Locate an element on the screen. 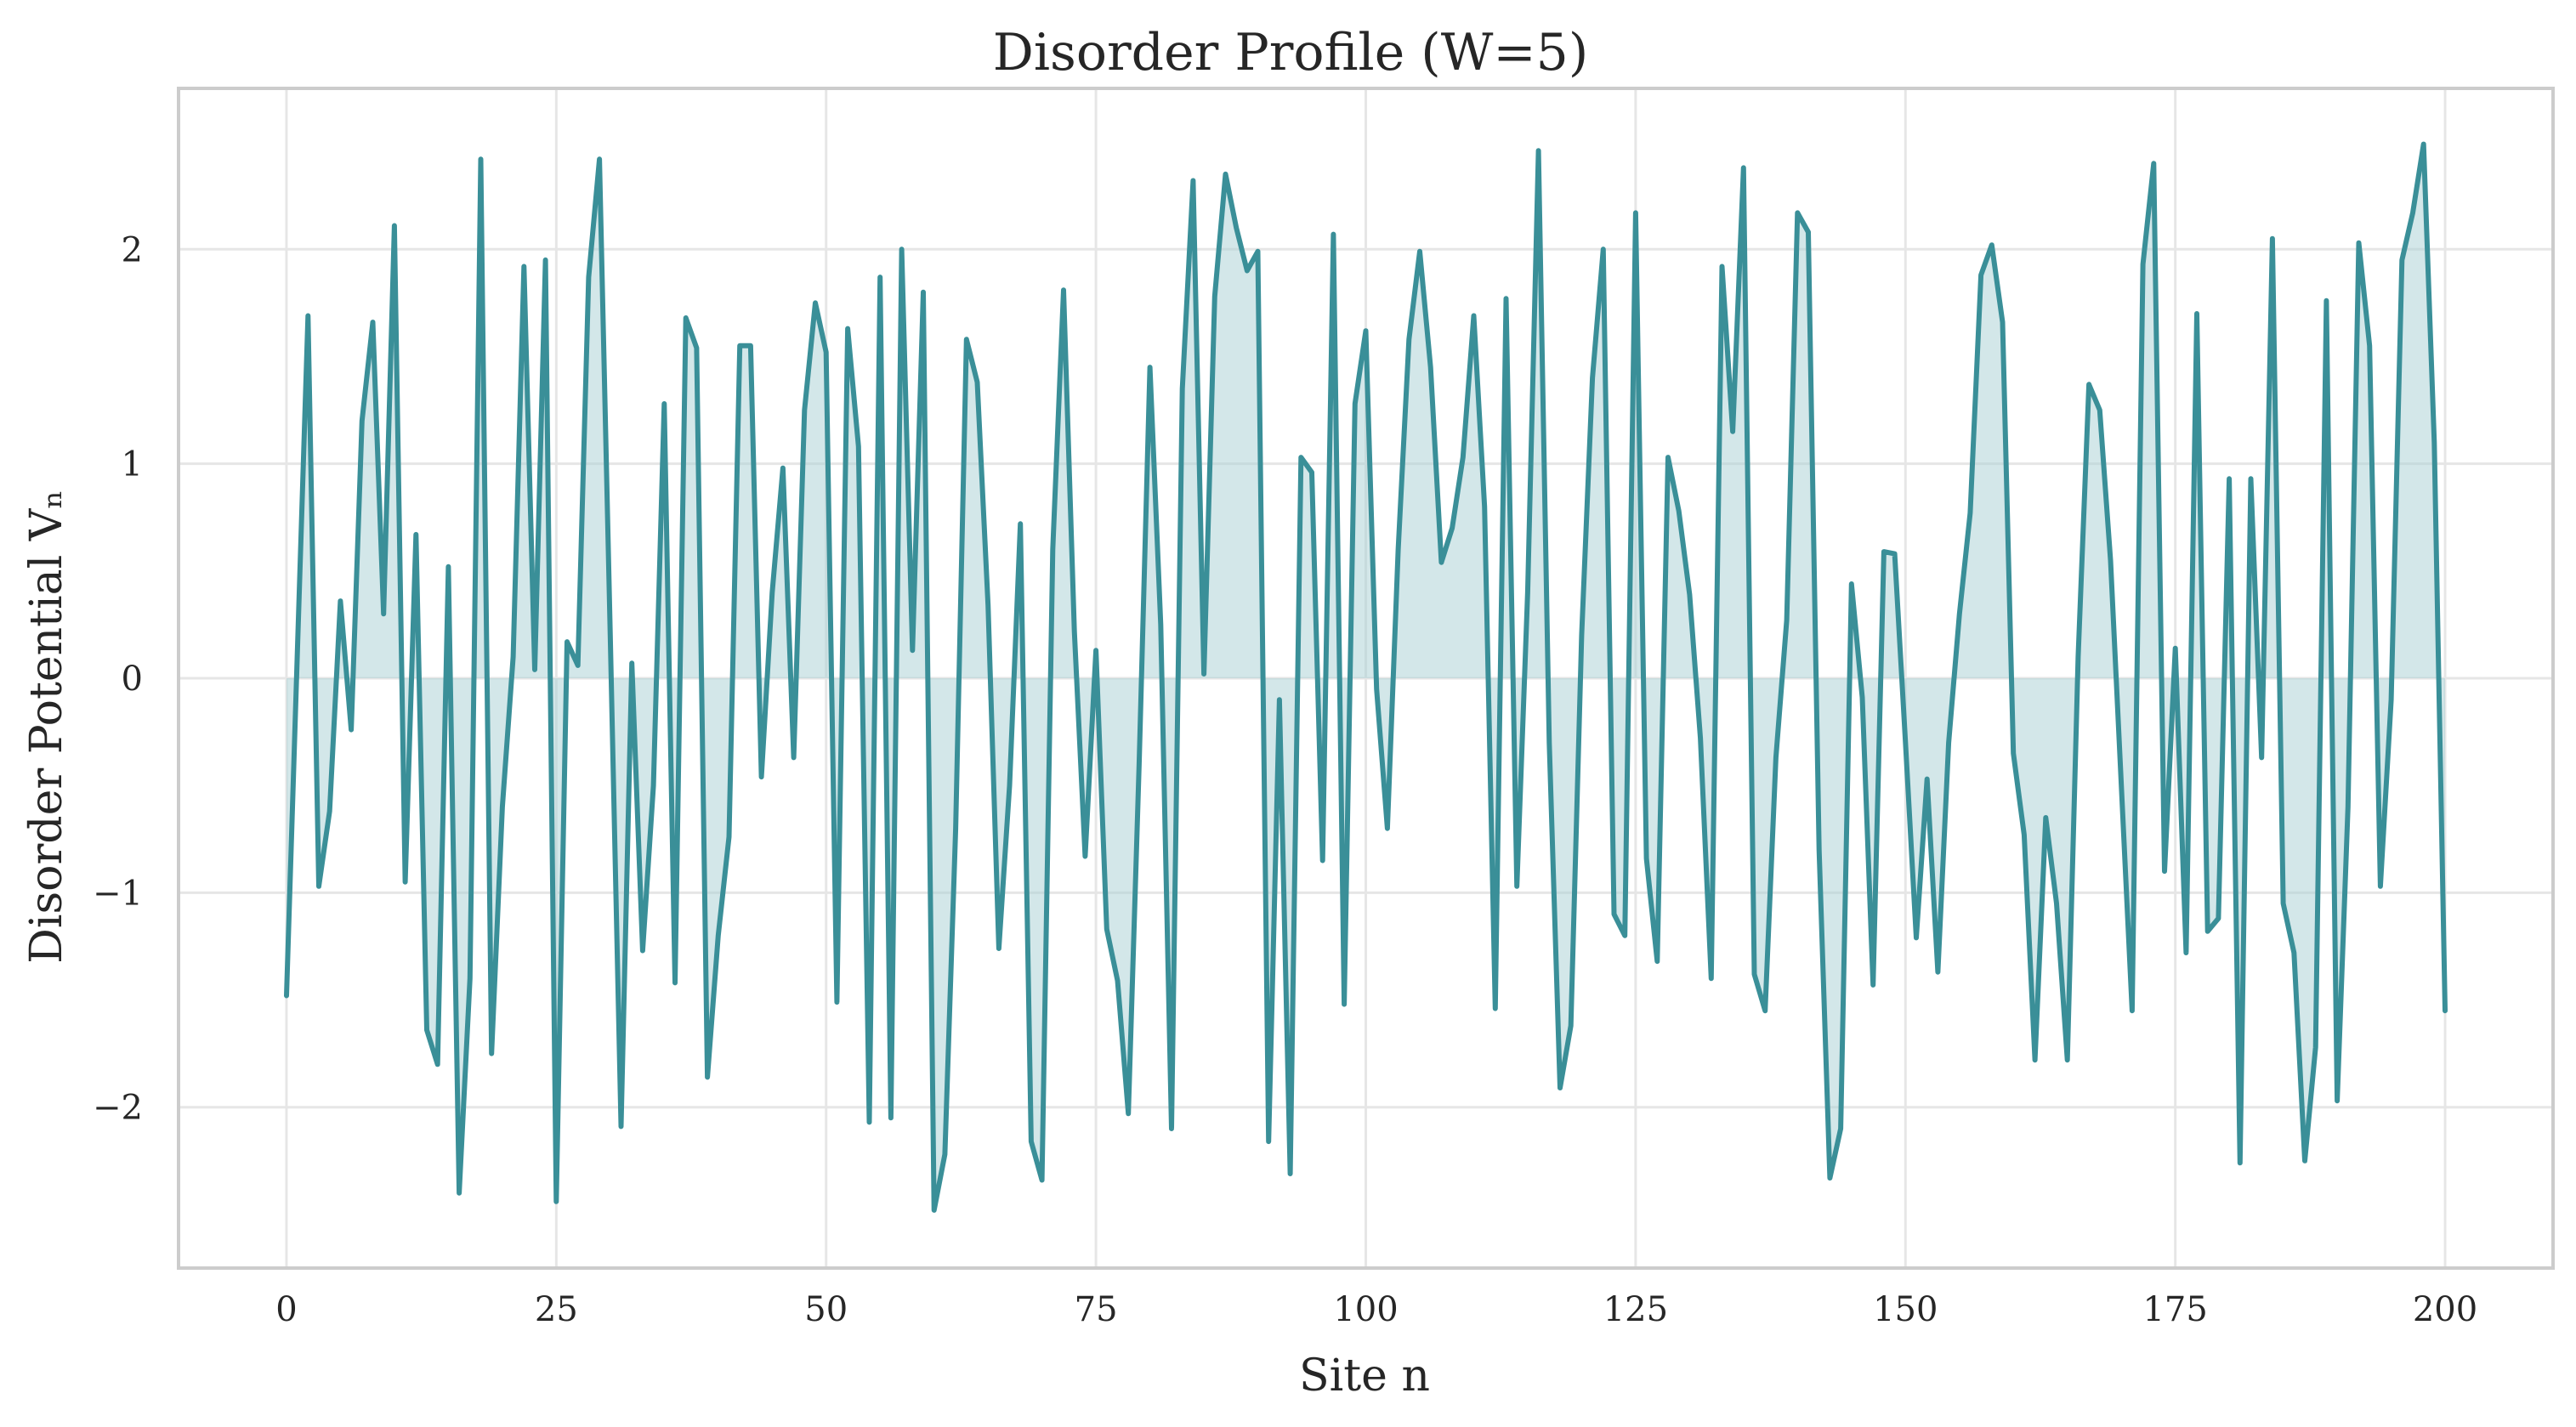  x-tick-label: 175 is located at coordinates (2174, 1309).